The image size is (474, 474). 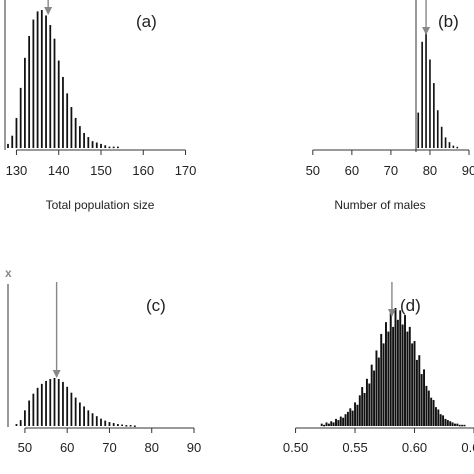 I want to click on panel-c-y-label: x, so click(x=8, y=273).